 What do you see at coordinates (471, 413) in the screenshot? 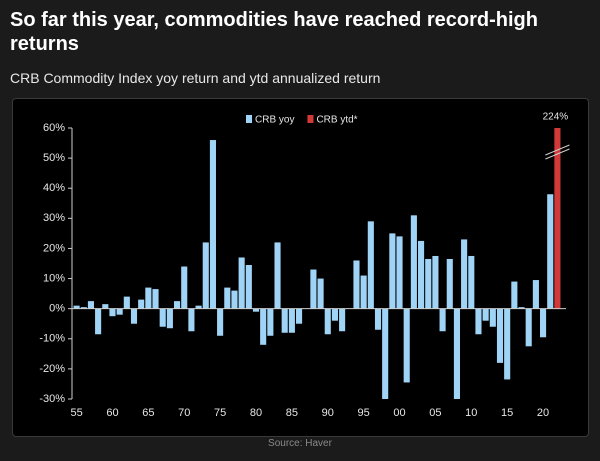
I see `x-tick-label: 10` at bounding box center [471, 413].